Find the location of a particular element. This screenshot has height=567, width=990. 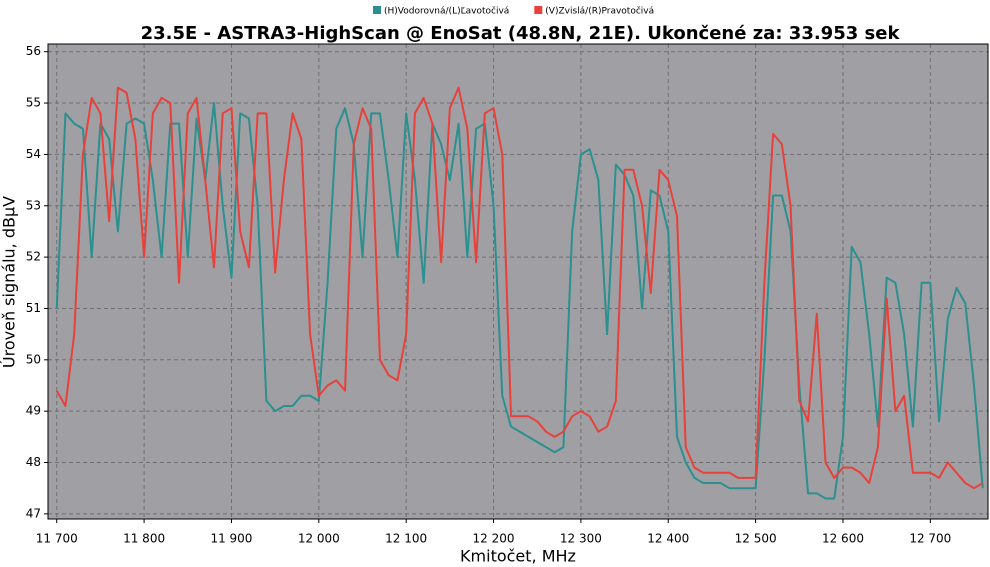

y-tick-label: 50 is located at coordinates (33, 359).